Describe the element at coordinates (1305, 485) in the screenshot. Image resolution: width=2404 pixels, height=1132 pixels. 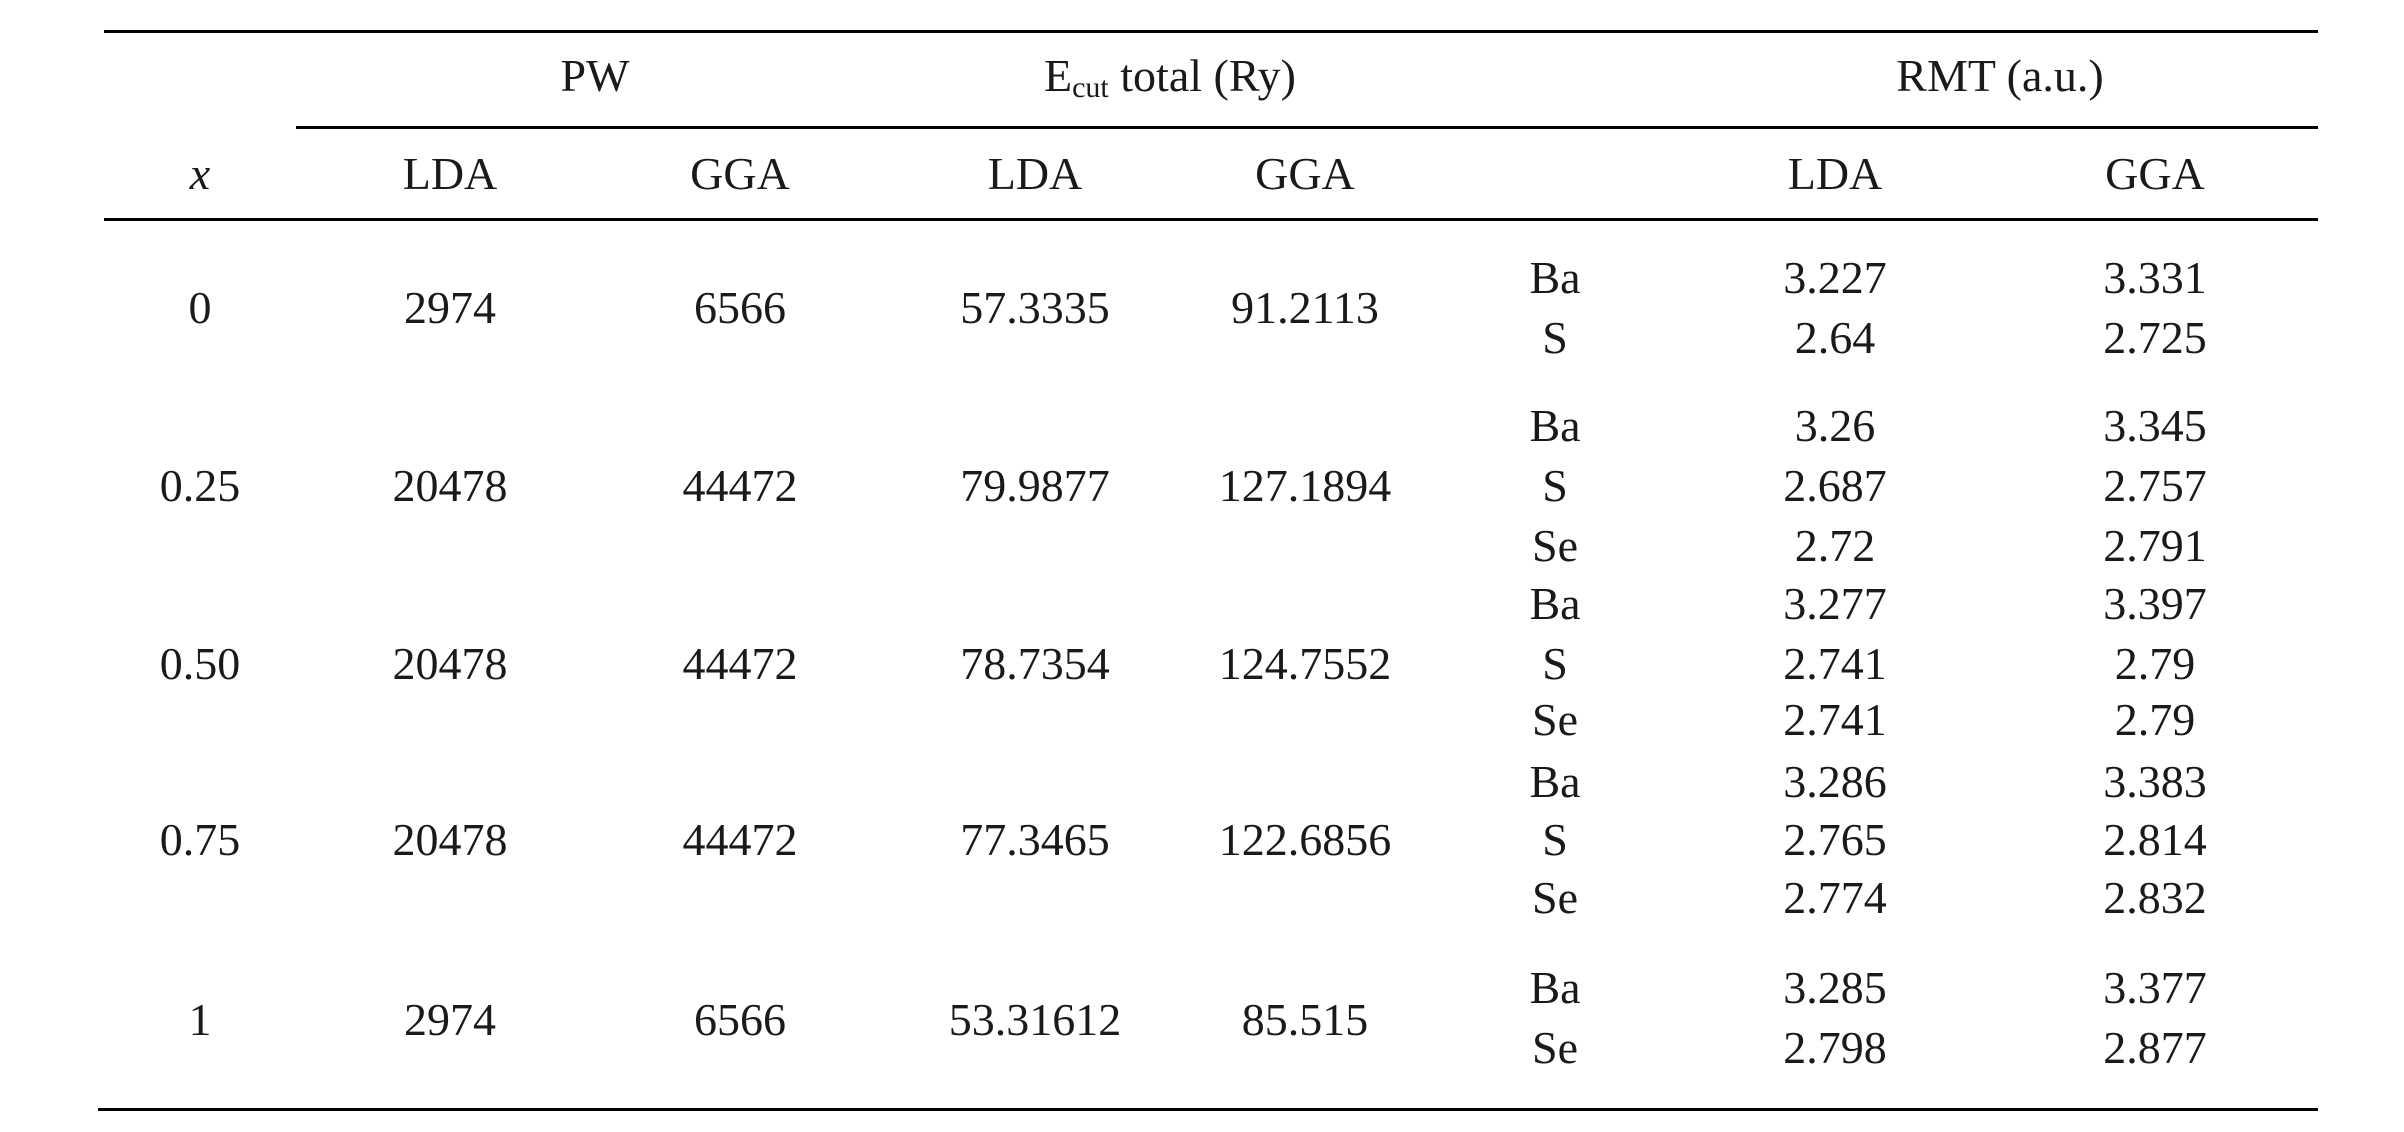
I see `row-1-ecut-gga: 127.1894` at that location.